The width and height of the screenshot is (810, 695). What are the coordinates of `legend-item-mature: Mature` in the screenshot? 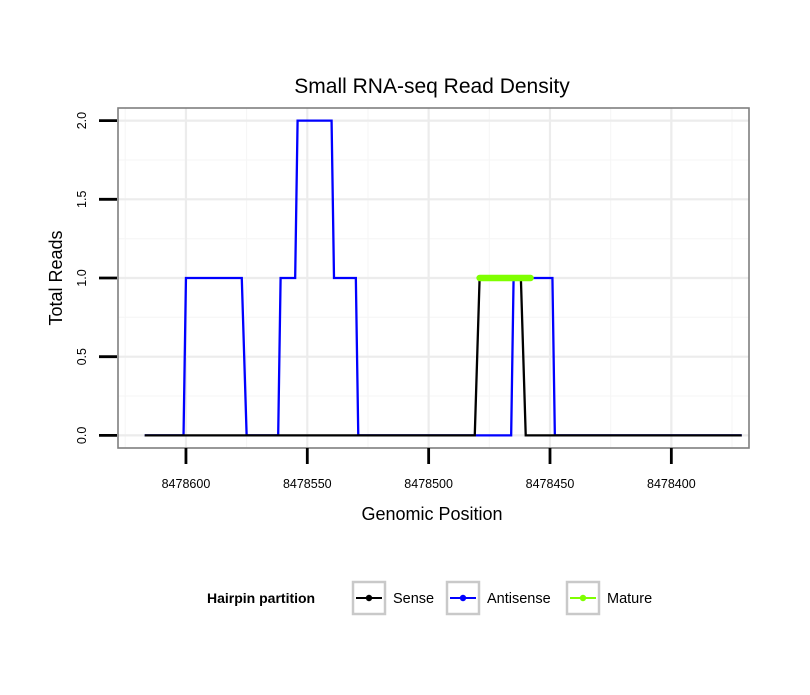 It's located at (608, 598).